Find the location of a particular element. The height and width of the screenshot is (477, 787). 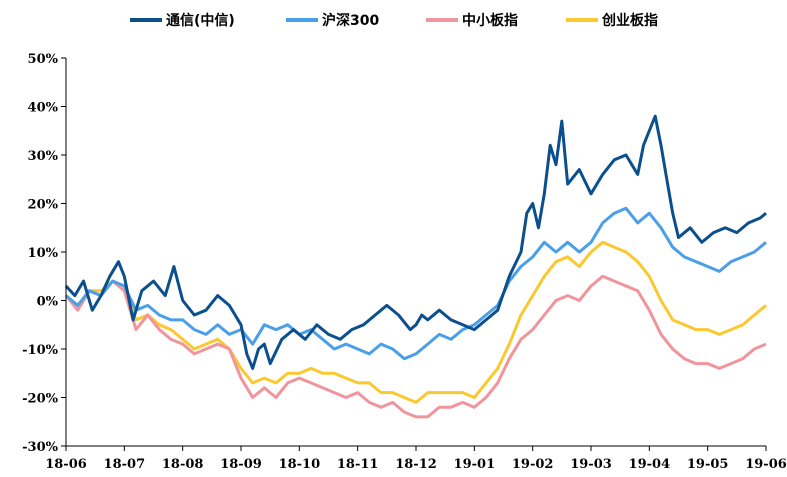

x-tick-label: 19-05 is located at coordinates (708, 464).